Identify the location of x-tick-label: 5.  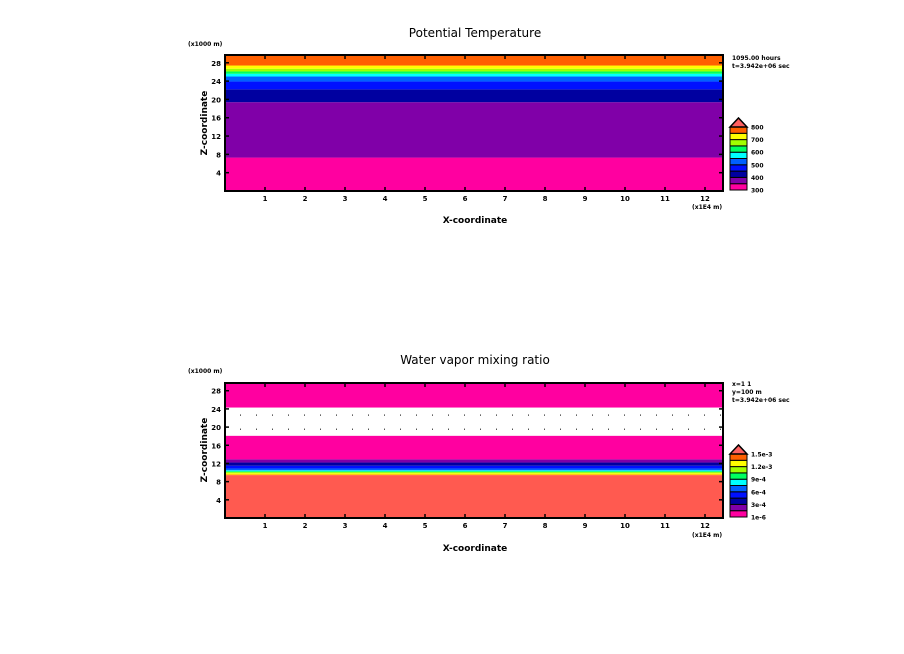
(425, 199).